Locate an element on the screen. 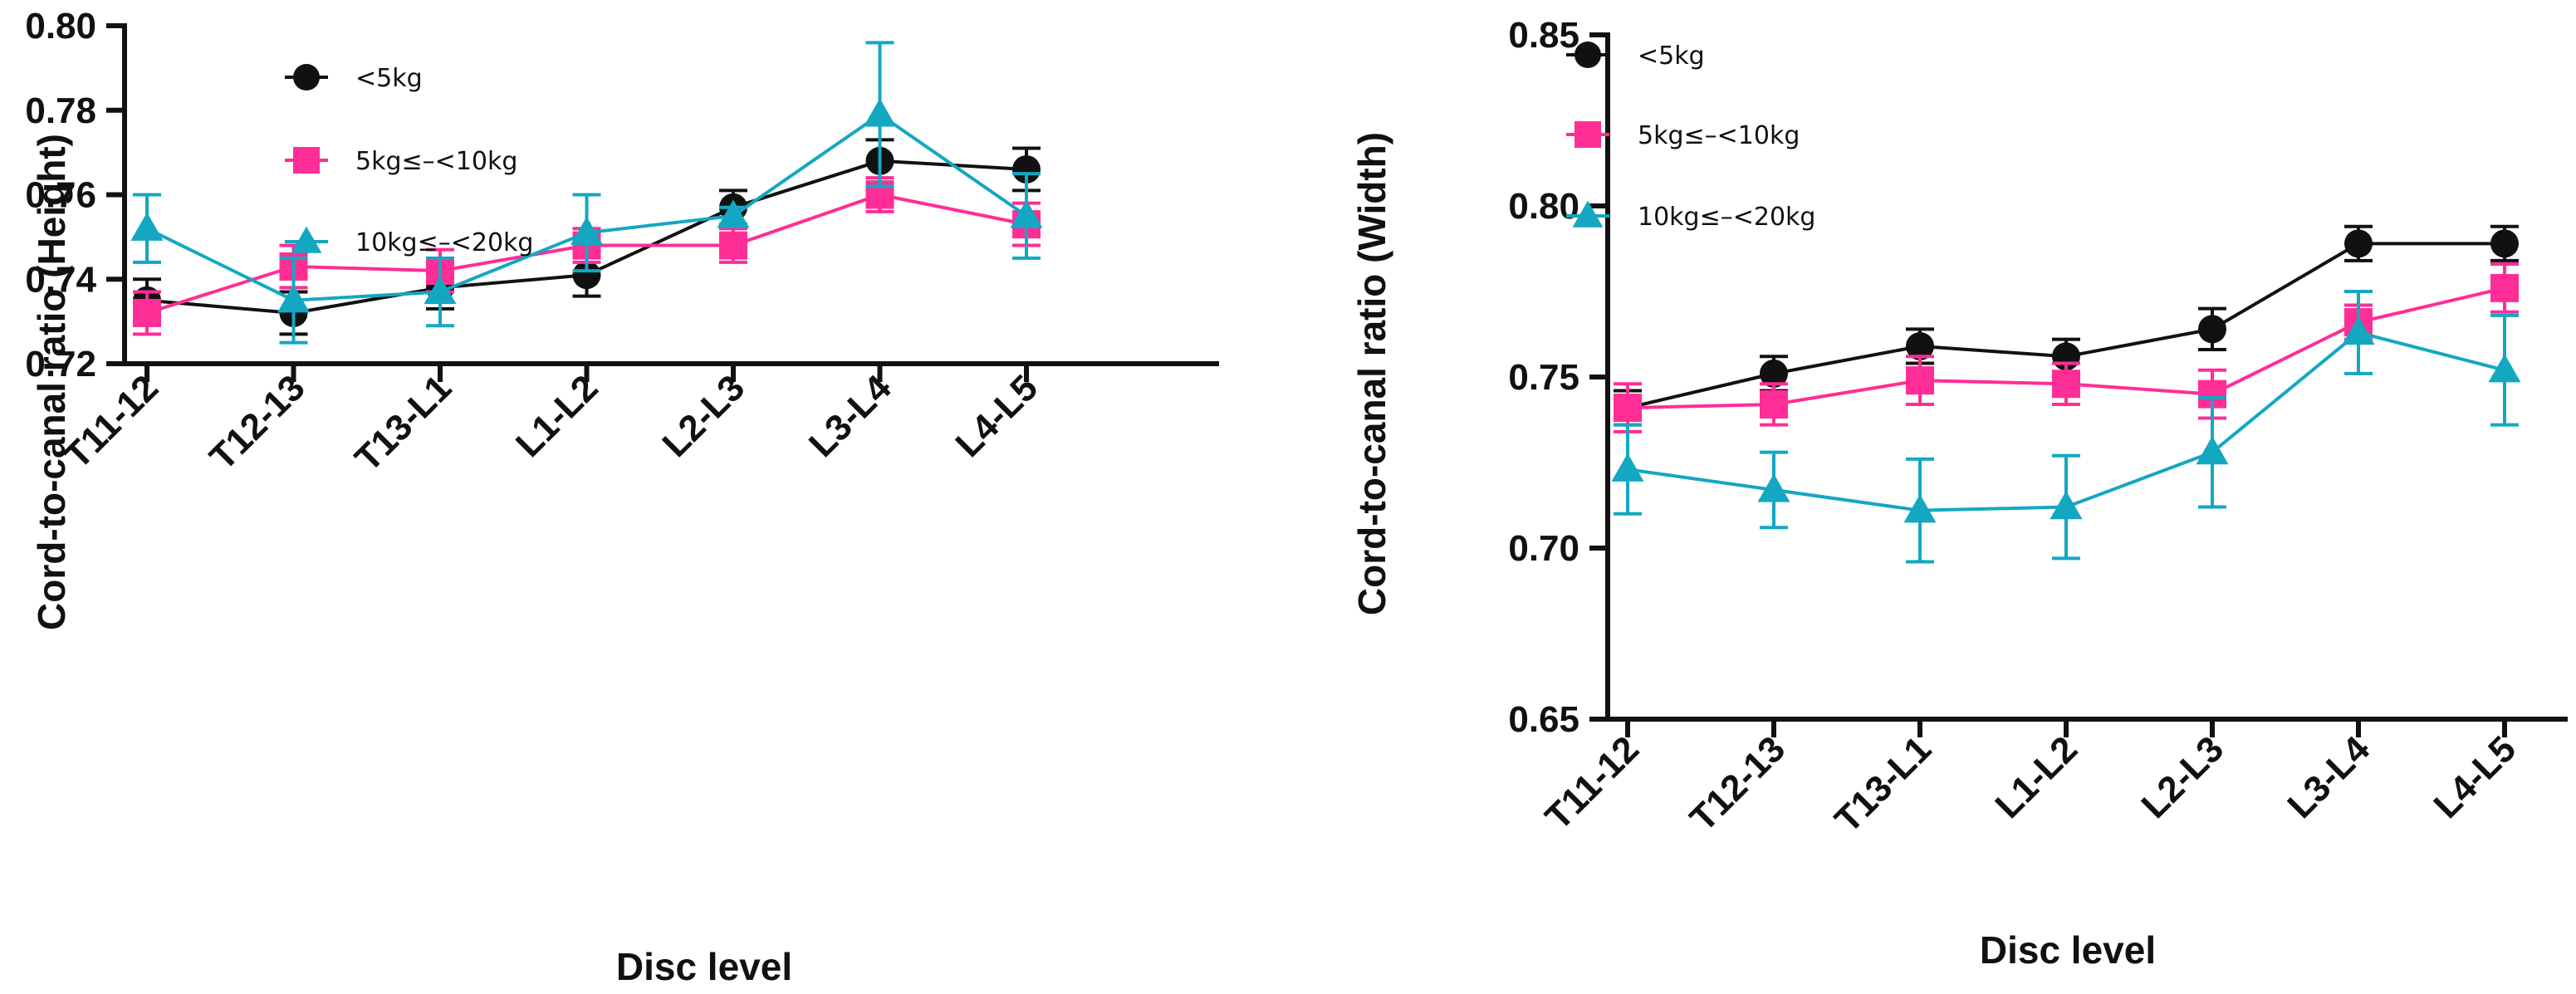  chart-width-x-tick-label: L1-L2 is located at coordinates (2036, 777).